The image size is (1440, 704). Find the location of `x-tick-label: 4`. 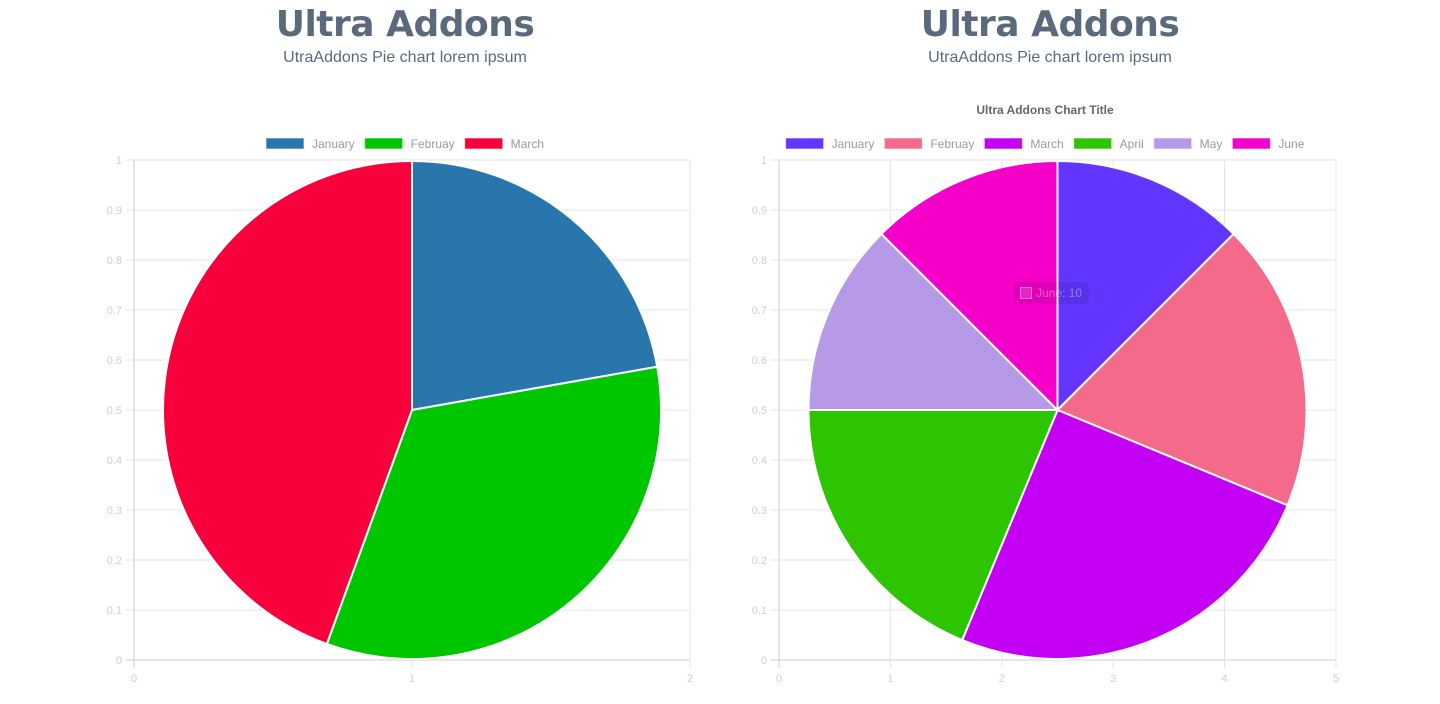

x-tick-label: 4 is located at coordinates (1225, 679).